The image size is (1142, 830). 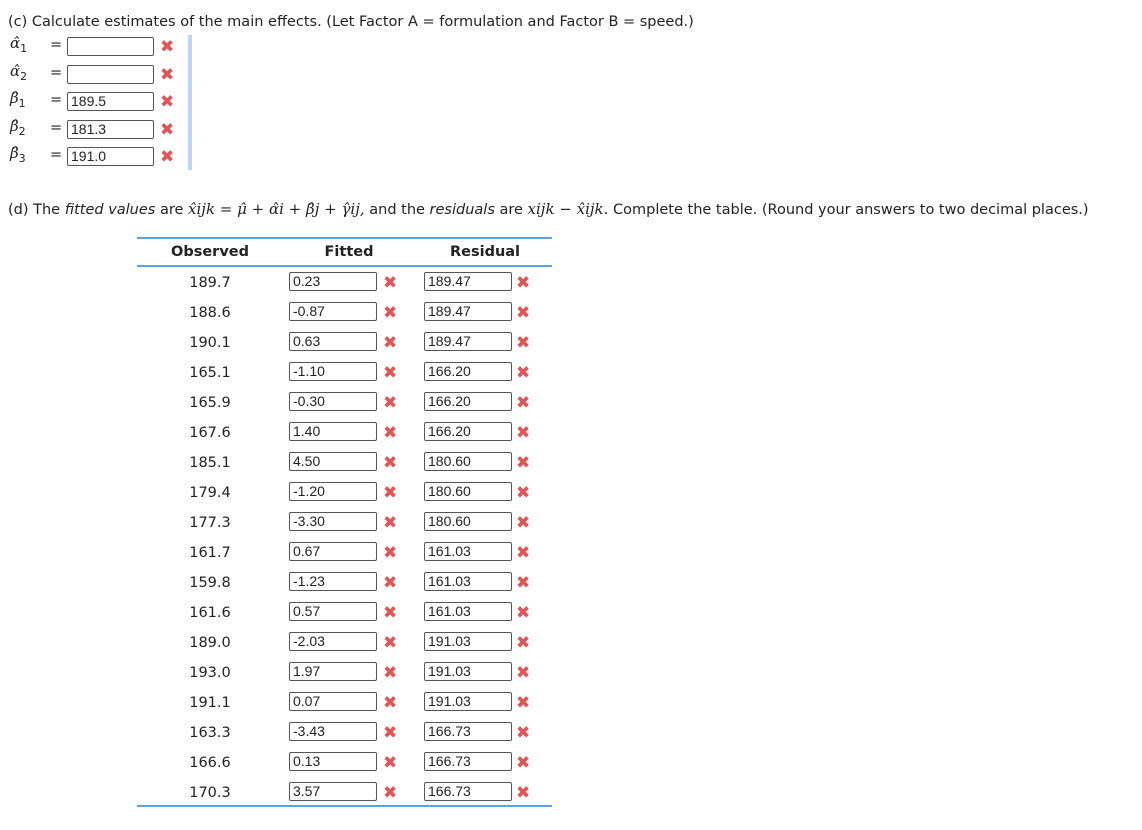 I want to click on fitted-input: -1.10, so click(x=333, y=371).